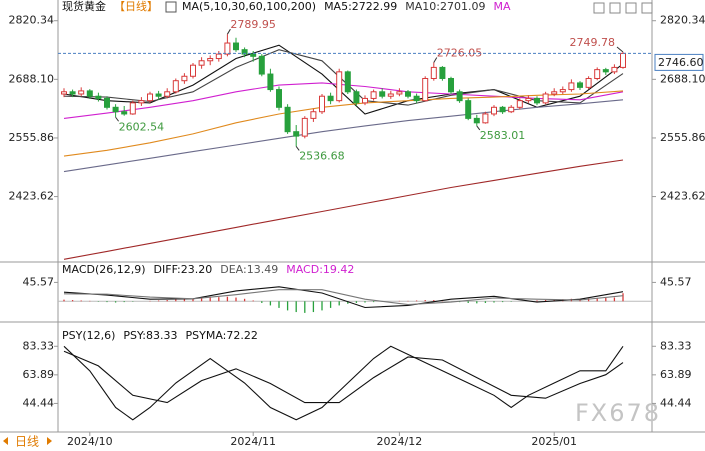 Image resolution: width=705 pixels, height=451 pixels. I want to click on legend-entry: MACD(26,12,9), so click(104, 269).